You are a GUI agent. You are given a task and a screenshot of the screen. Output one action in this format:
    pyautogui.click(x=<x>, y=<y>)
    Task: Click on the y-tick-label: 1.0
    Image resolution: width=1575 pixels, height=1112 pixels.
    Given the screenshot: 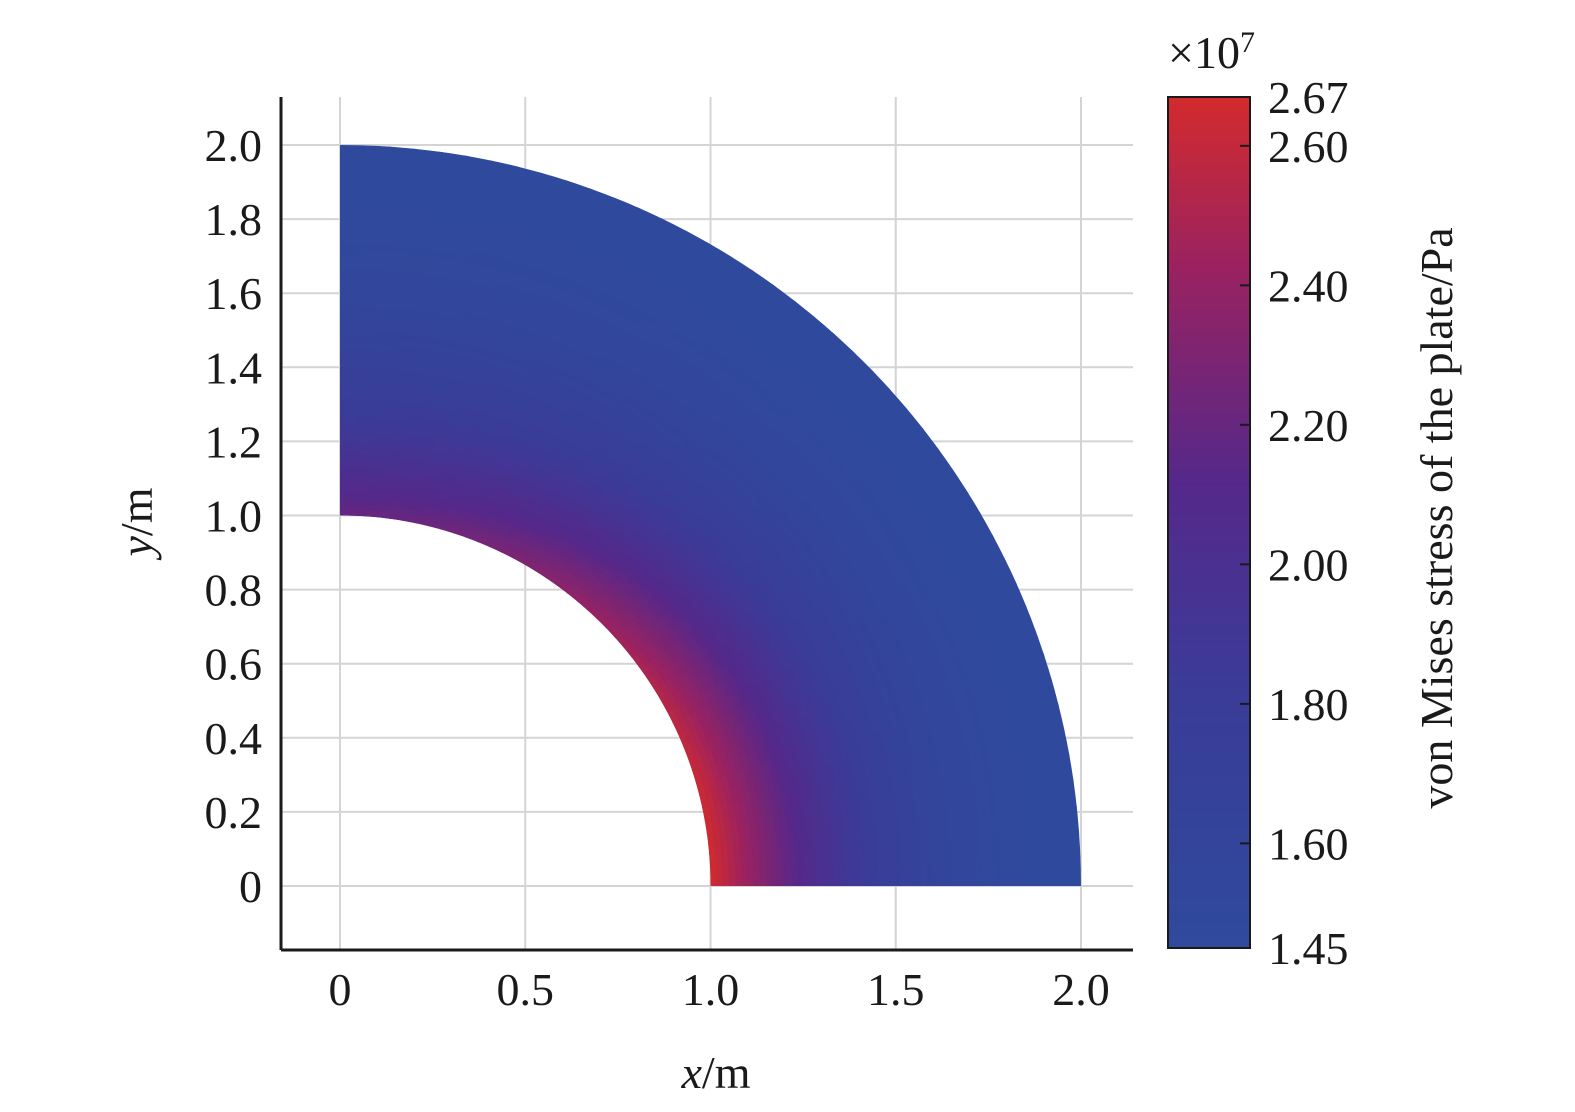 What is the action you would take?
    pyautogui.click(x=234, y=516)
    